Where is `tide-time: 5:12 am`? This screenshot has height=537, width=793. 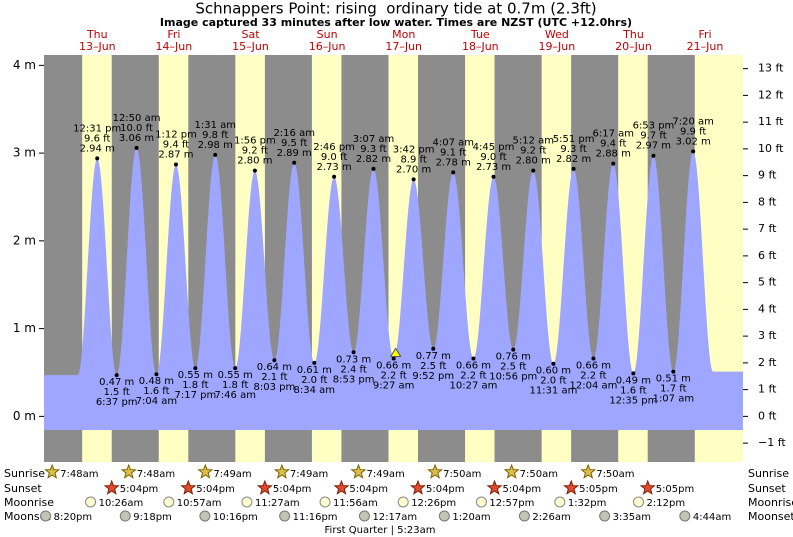 tide-time: 5:12 am is located at coordinates (533, 141).